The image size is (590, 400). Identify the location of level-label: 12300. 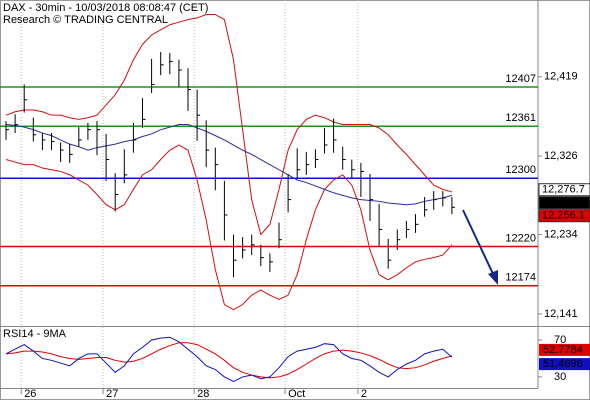
(520, 170).